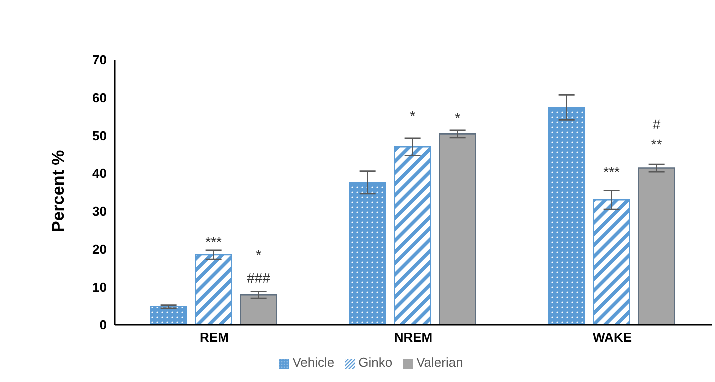 Image resolution: width=715 pixels, height=382 pixels. Describe the element at coordinates (375, 362) in the screenshot. I see `legend-label: Ginko` at that location.